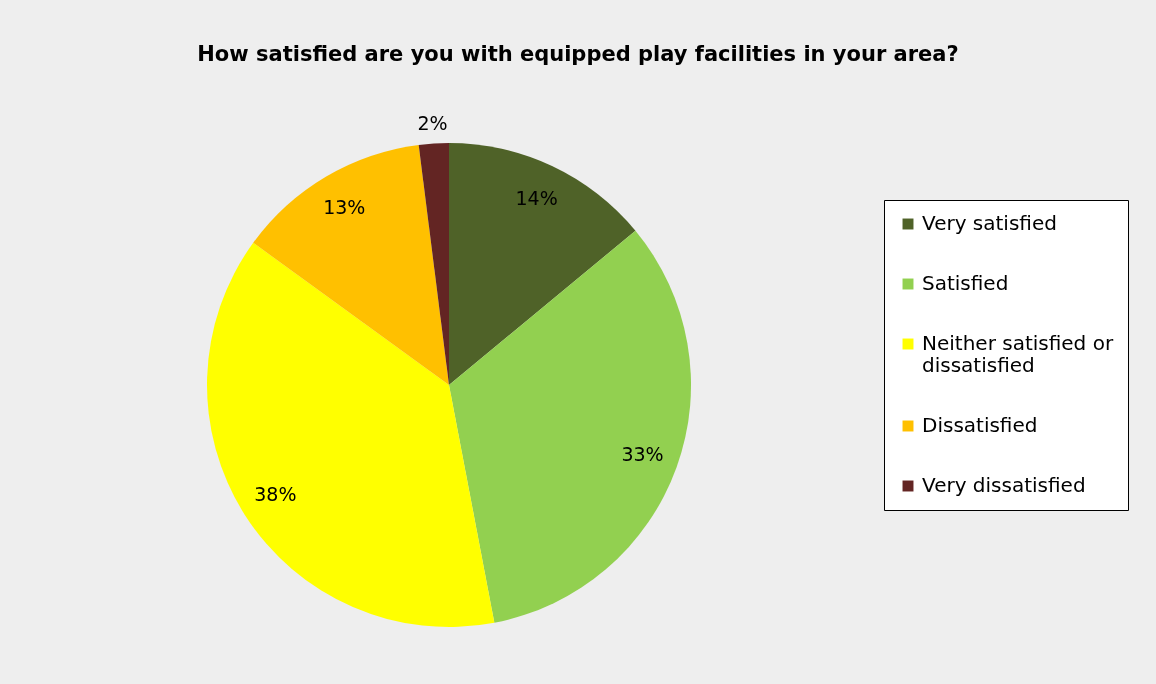 The height and width of the screenshot is (684, 1156). I want to click on chart-title: How satisfied are you with equipped play facilities in your area?, so click(578, 54).